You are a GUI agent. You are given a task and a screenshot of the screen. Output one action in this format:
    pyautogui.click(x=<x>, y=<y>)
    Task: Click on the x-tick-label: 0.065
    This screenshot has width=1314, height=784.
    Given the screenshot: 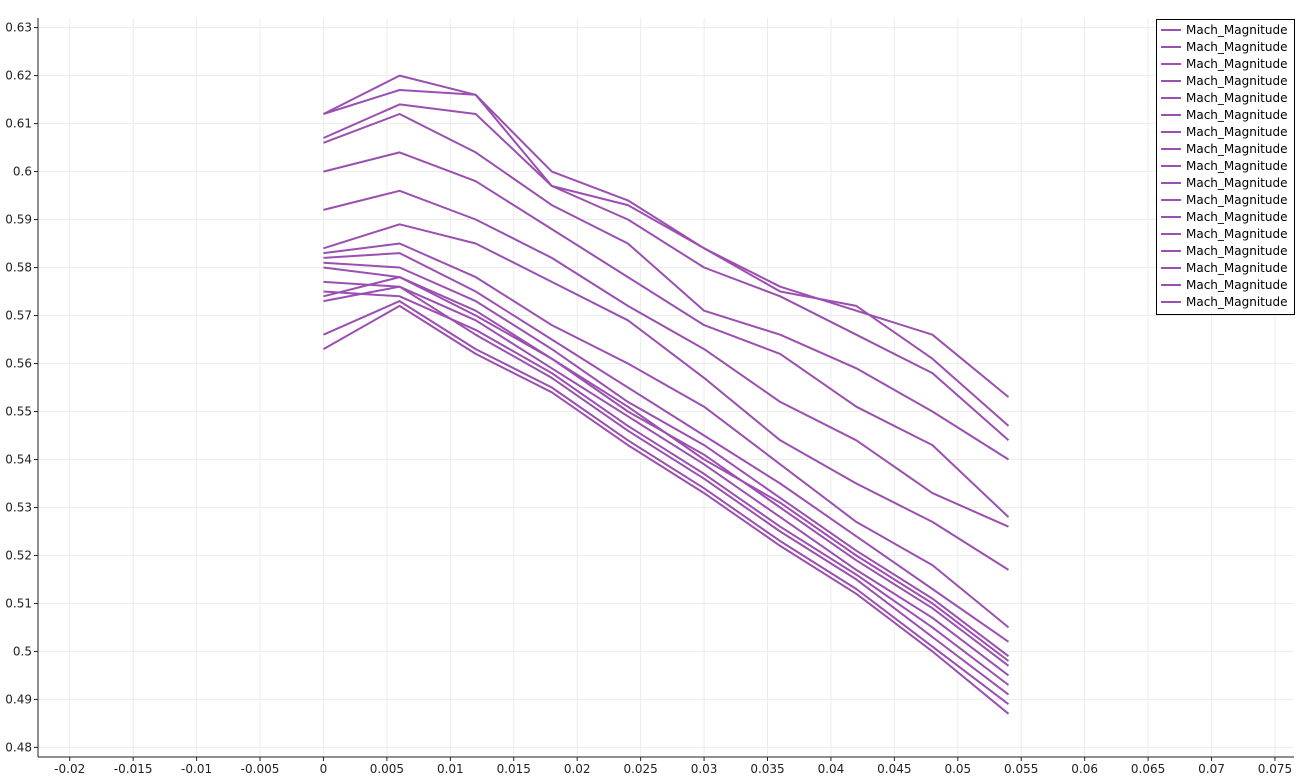 What is the action you would take?
    pyautogui.click(x=1148, y=769)
    